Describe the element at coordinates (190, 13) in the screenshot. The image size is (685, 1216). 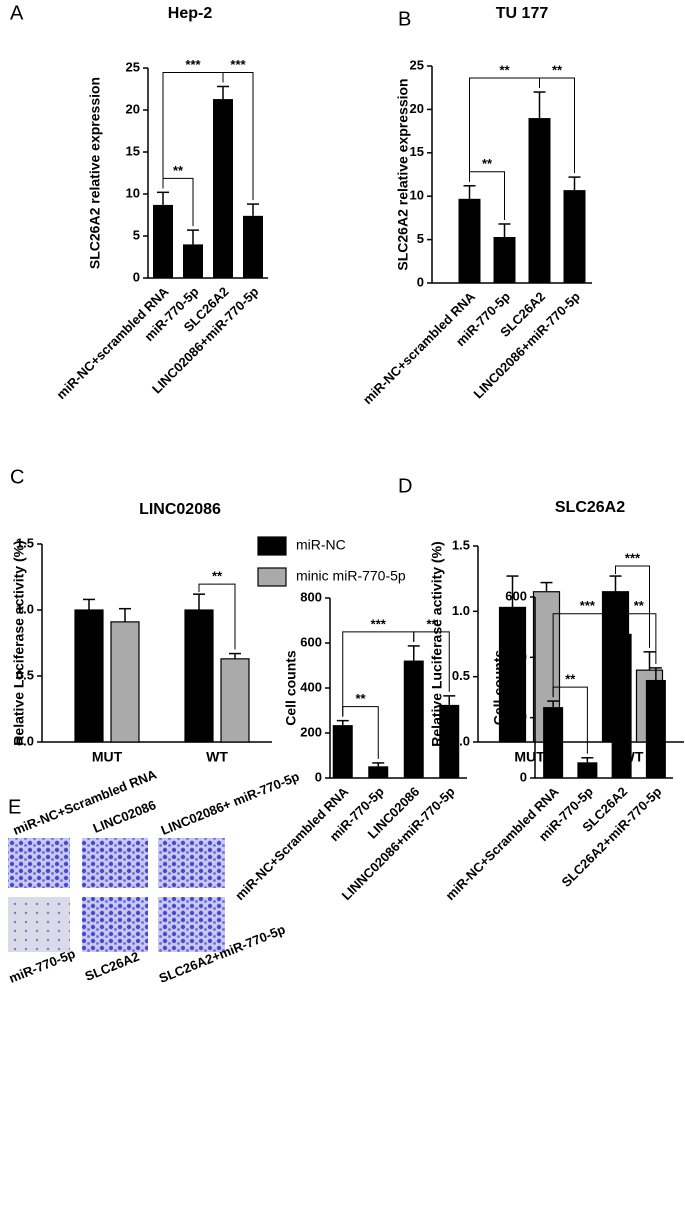
I see `chart-title: Hep-2` at that location.